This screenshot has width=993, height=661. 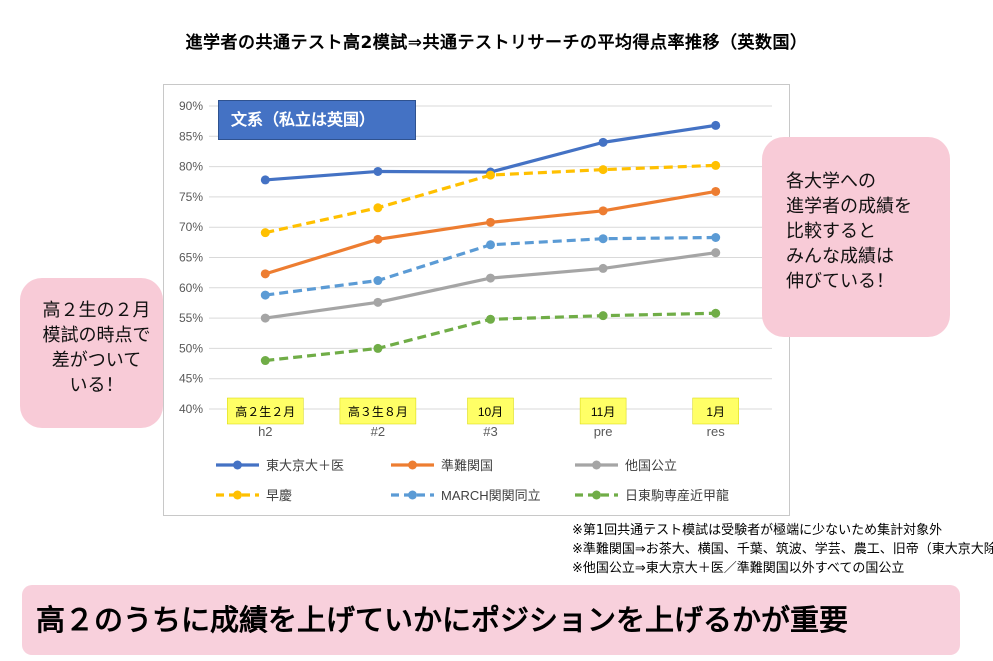 I want to click on chart-title: 進学者の共通テスト高2模試⇒共通テストリサーチの平均得点率推移（英数国）, so click(x=496, y=43).